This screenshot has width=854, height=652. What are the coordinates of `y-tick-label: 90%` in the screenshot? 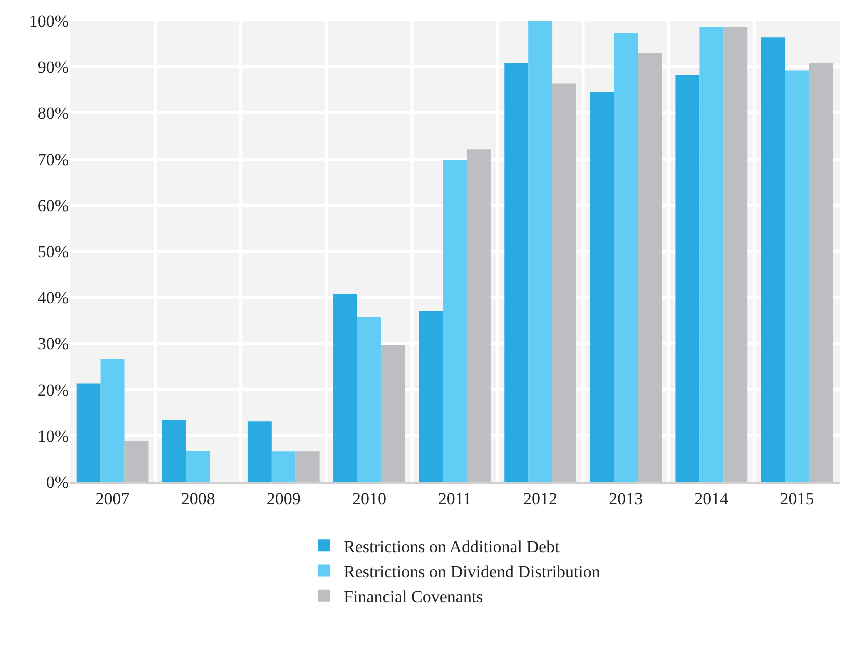 It's located at (53, 68).